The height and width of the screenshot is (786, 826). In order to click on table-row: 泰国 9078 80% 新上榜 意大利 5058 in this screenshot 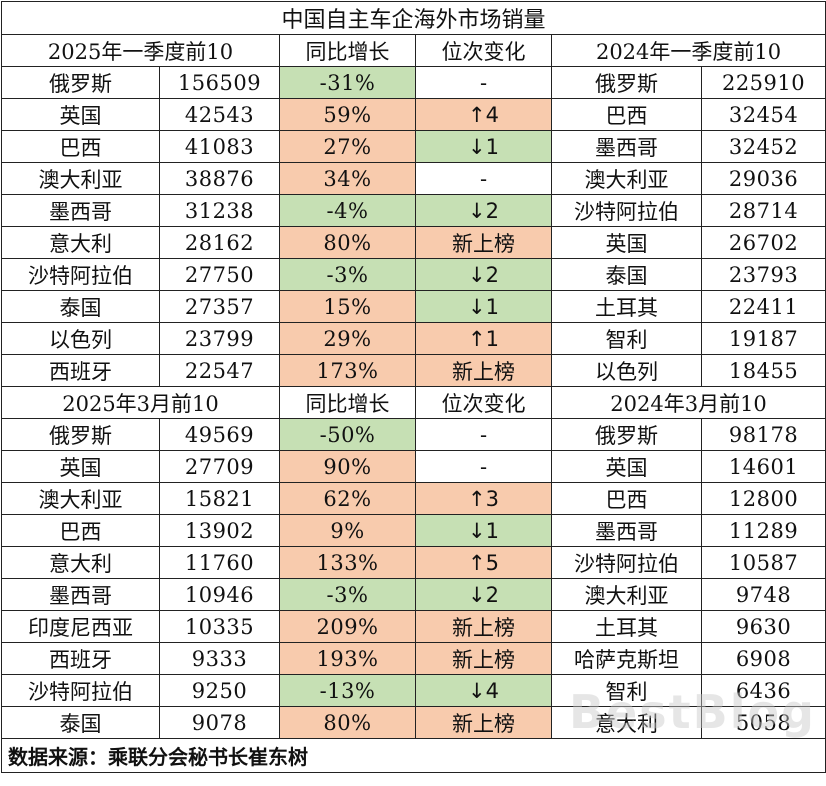, I will do `click(413, 722)`.